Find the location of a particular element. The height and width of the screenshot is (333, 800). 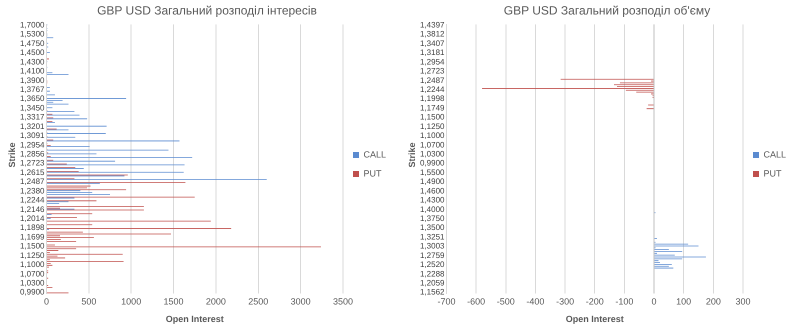

y-tick-label: 1,2759 is located at coordinates (433, 255).